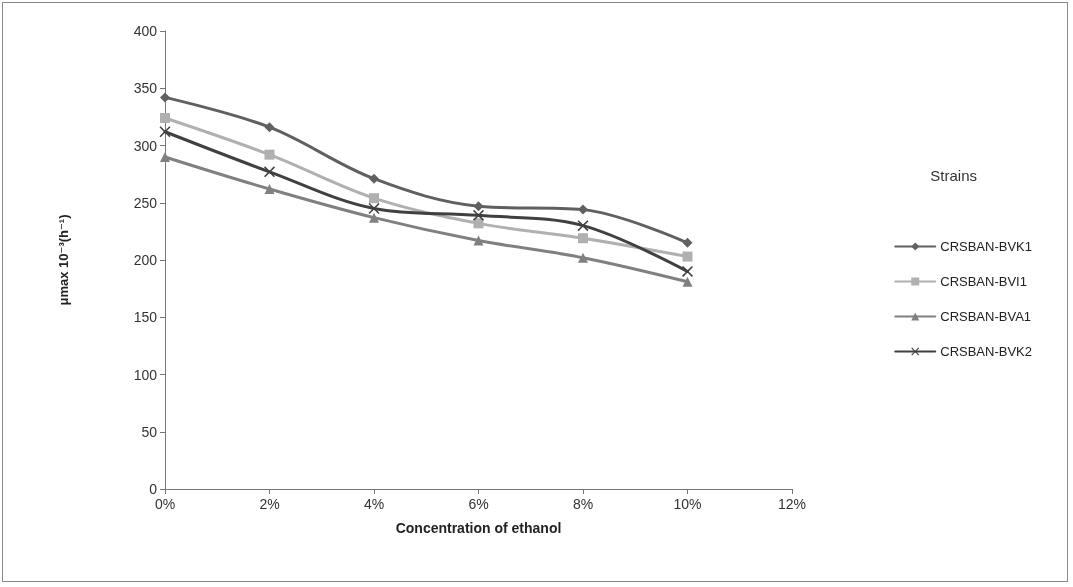 This screenshot has height=587, width=1073. I want to click on y-tick-label: 50, so click(149, 431).